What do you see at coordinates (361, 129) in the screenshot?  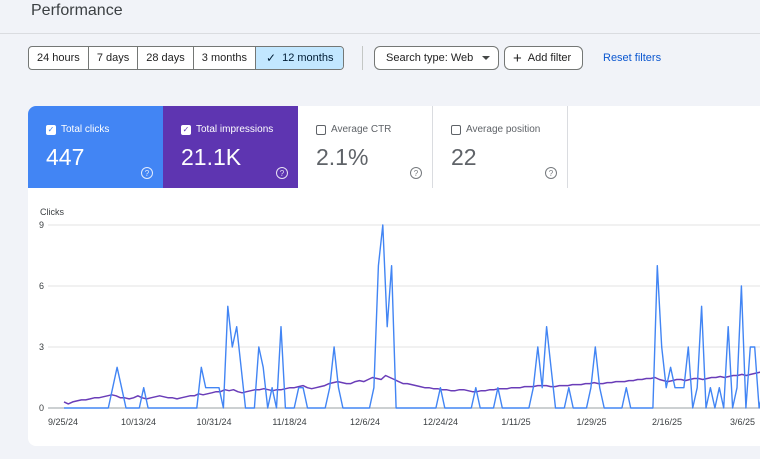 I see `metric-label: Average CTR` at bounding box center [361, 129].